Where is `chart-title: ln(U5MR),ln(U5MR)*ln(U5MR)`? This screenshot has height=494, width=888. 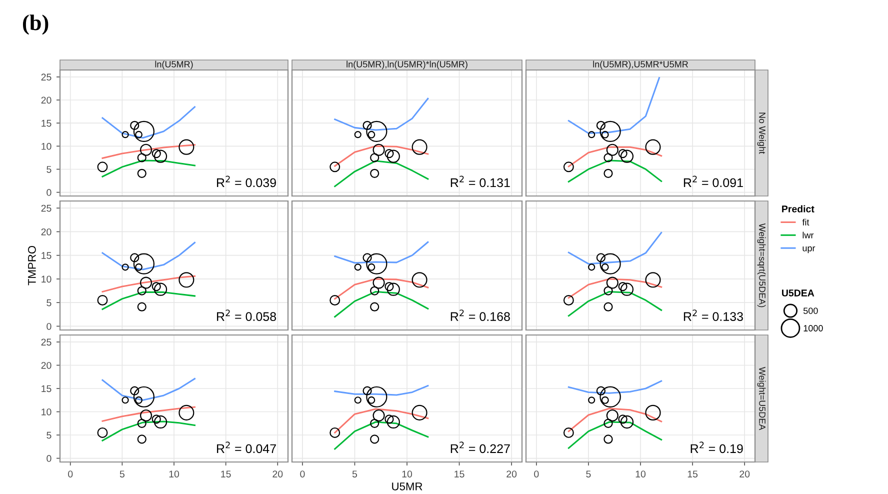 chart-title: ln(U5MR),ln(U5MR)*ln(U5MR) is located at coordinates (407, 65).